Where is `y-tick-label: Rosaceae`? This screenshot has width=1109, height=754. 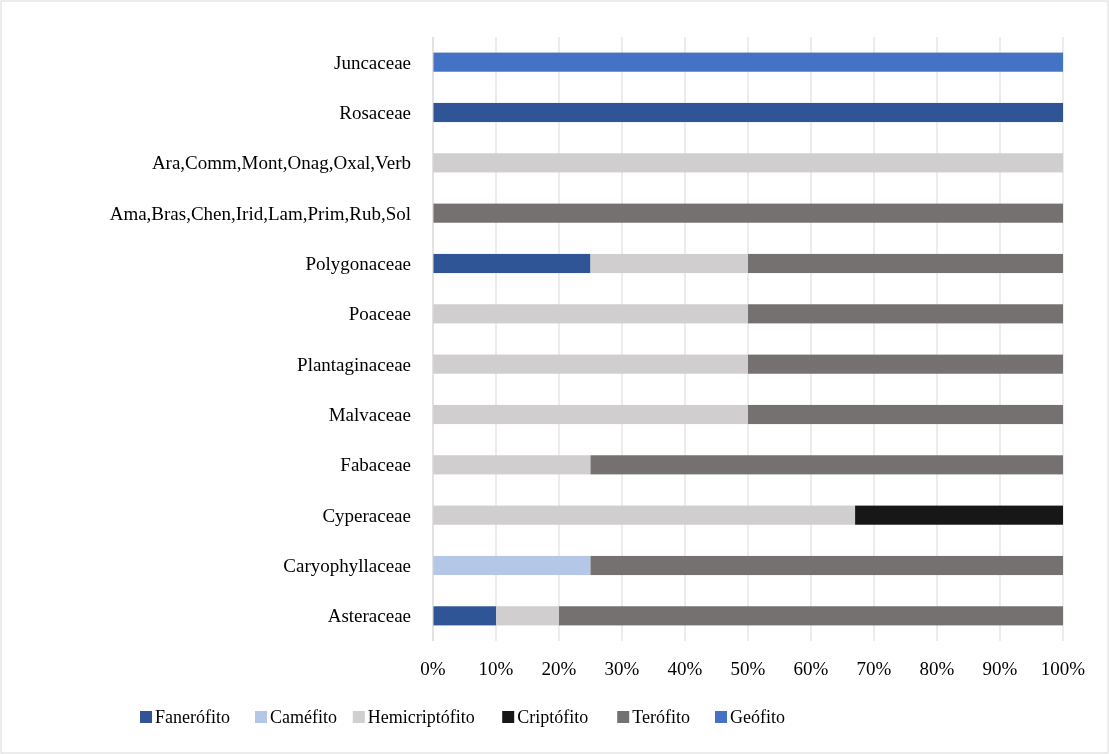 y-tick-label: Rosaceae is located at coordinates (375, 113).